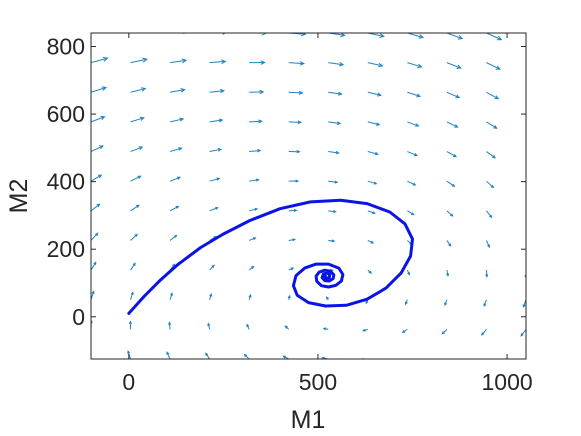 This screenshot has width=581, height=436. I want to click on x-axis-label: M1, so click(308, 420).